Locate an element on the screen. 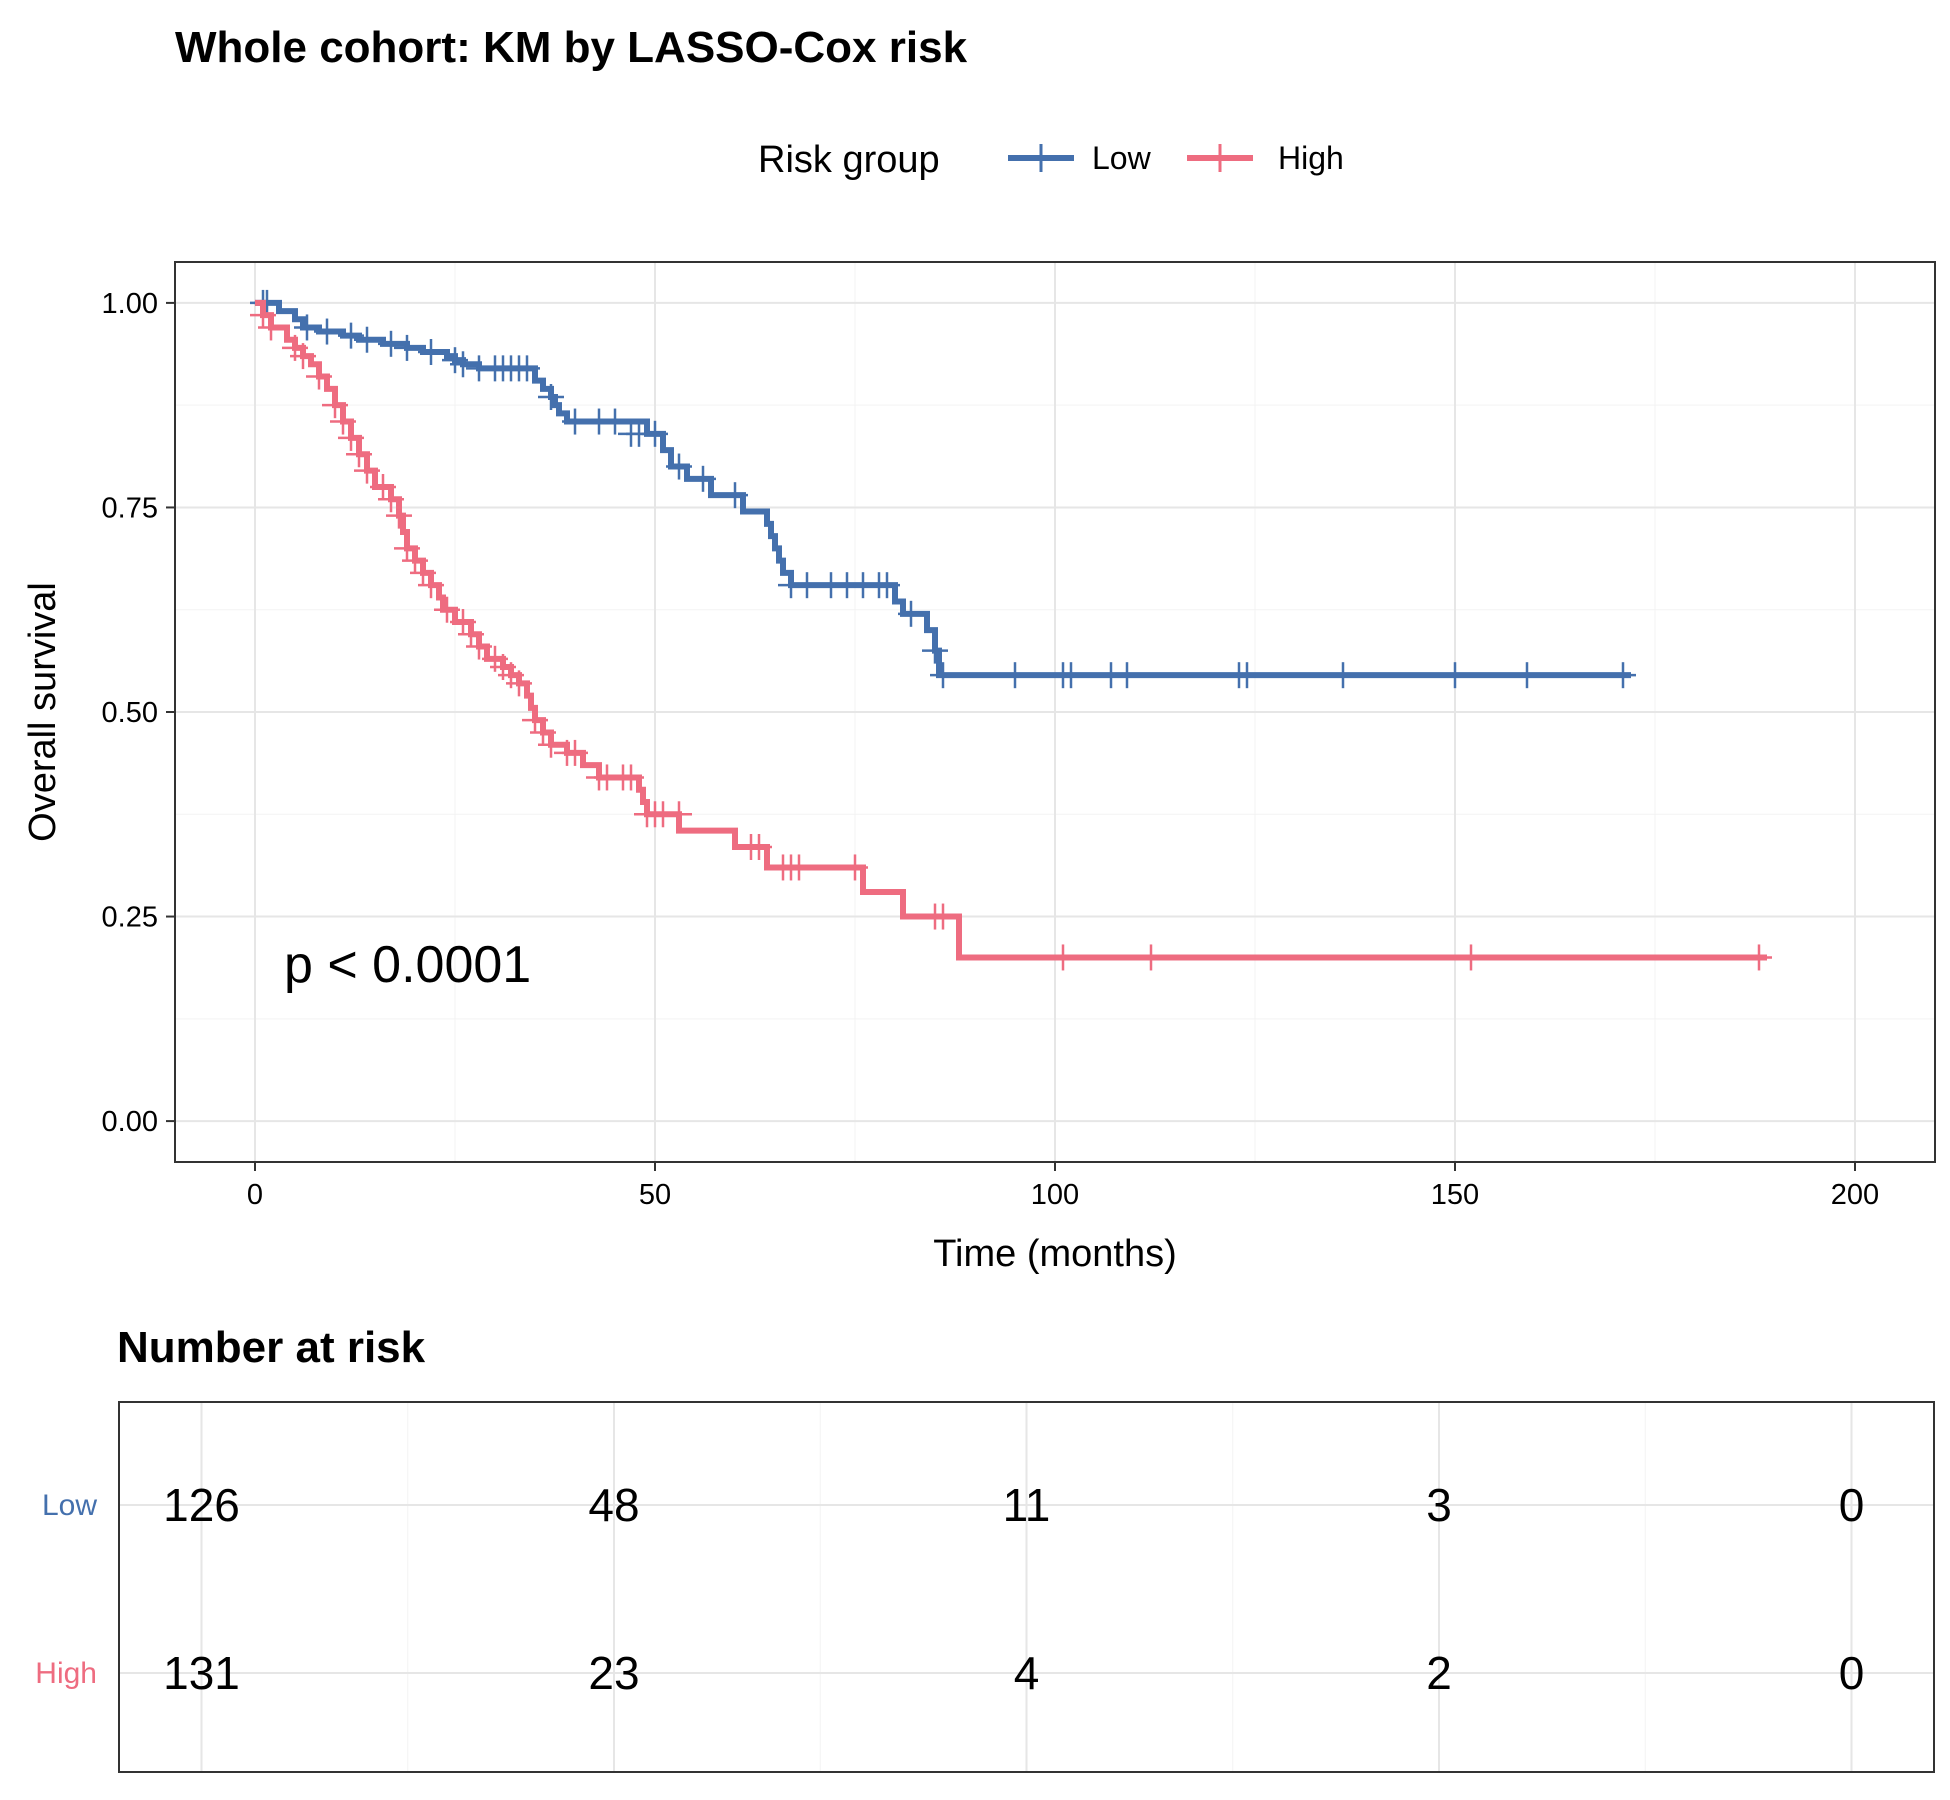 Image resolution: width=1950 pixels, height=1800 pixels. risk-table-title: Number at risk is located at coordinates (271, 1347).